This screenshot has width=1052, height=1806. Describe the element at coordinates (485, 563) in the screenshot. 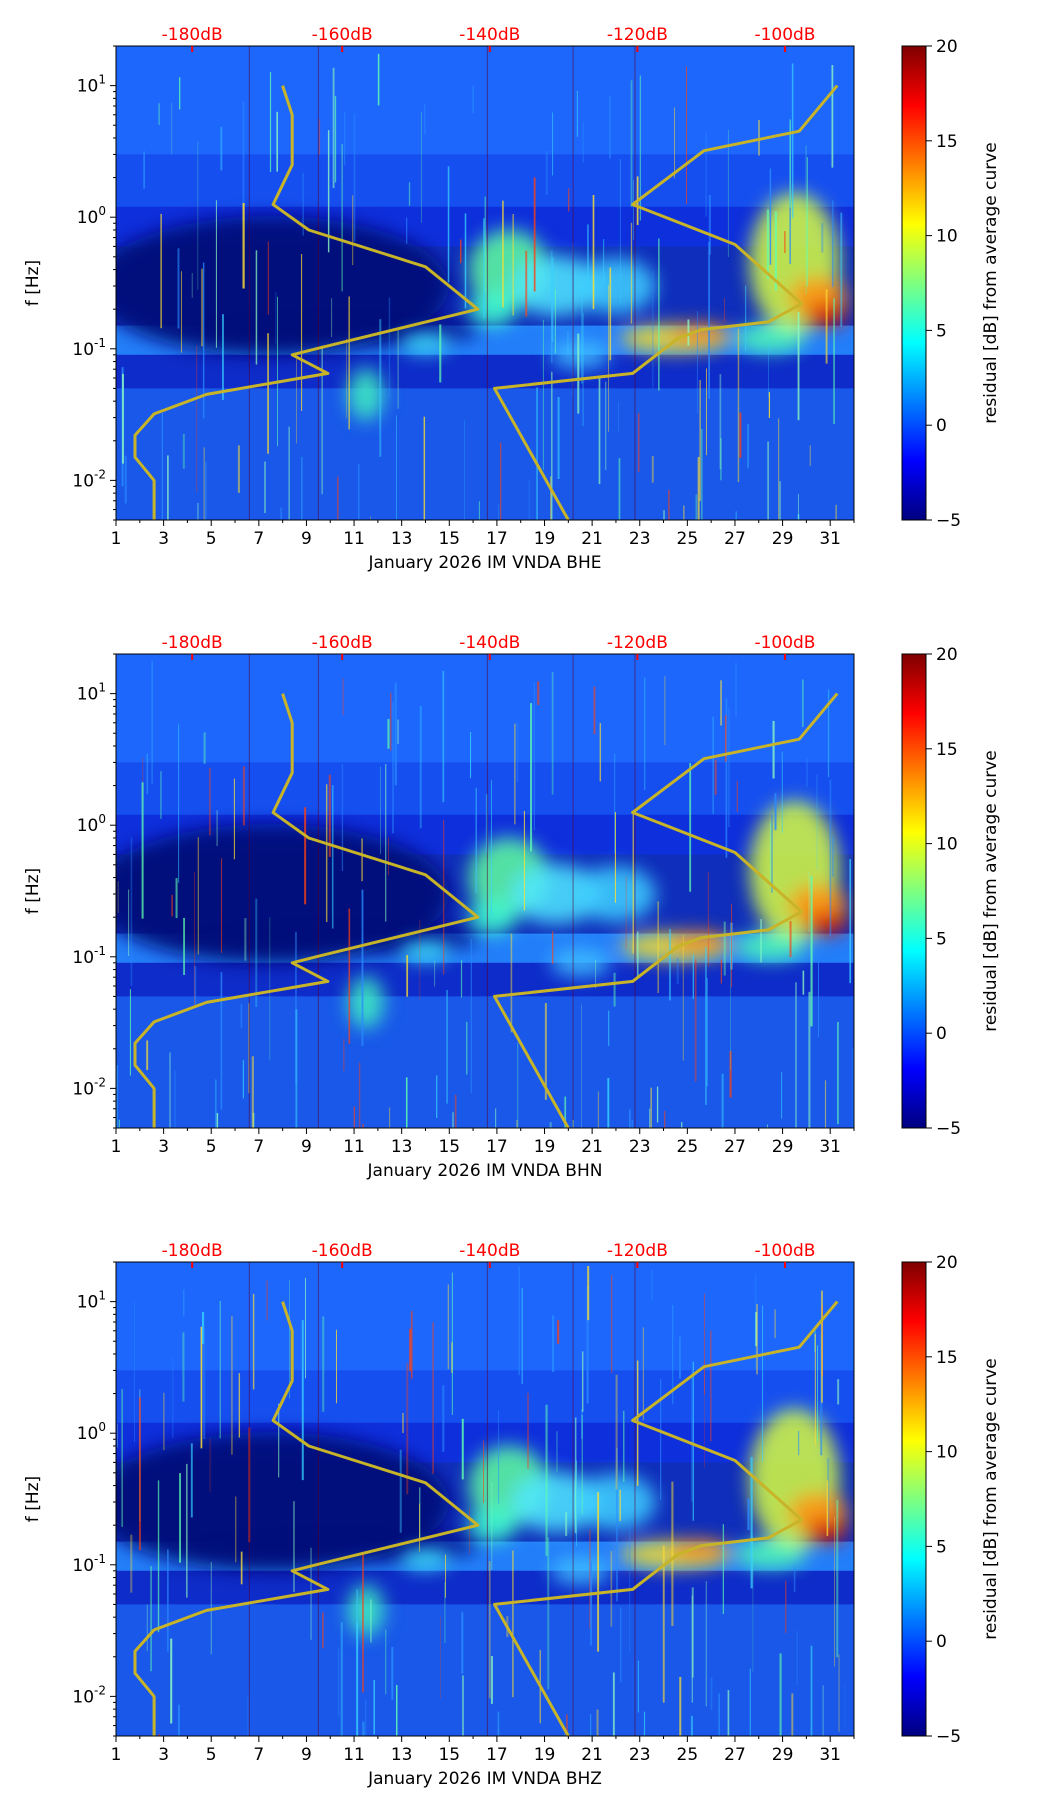

I see `x-axis-label: January 2026 IM VNDA BHE` at that location.